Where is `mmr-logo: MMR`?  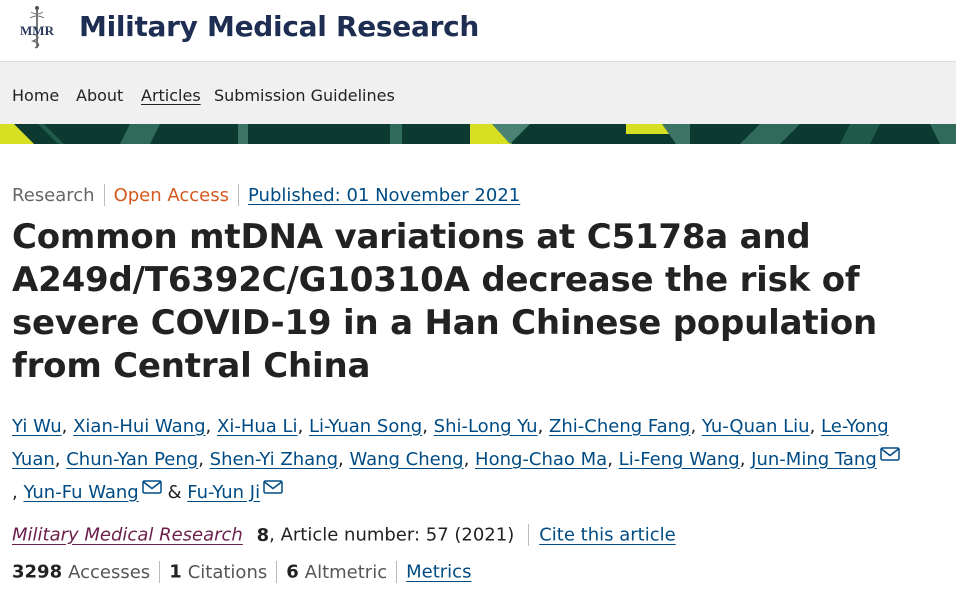
mmr-logo: MMR is located at coordinates (37, 27).